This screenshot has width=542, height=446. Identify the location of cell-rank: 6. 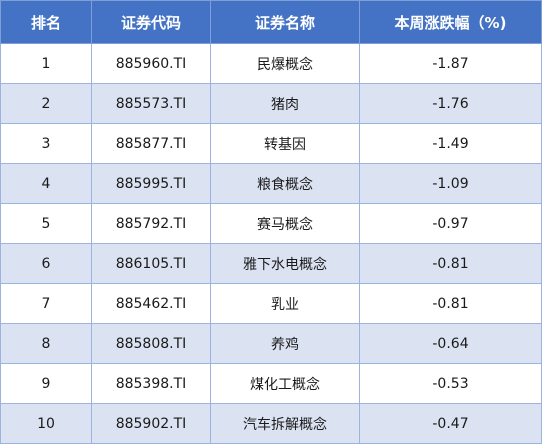
(46, 263).